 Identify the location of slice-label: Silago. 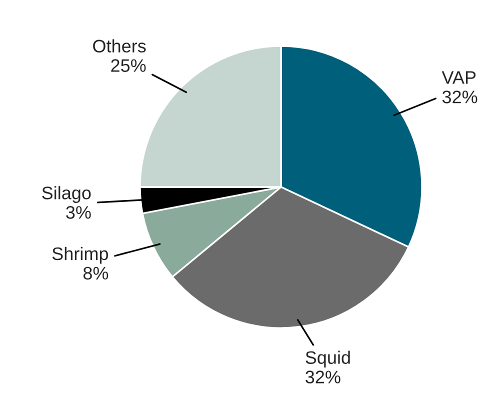
(66, 194).